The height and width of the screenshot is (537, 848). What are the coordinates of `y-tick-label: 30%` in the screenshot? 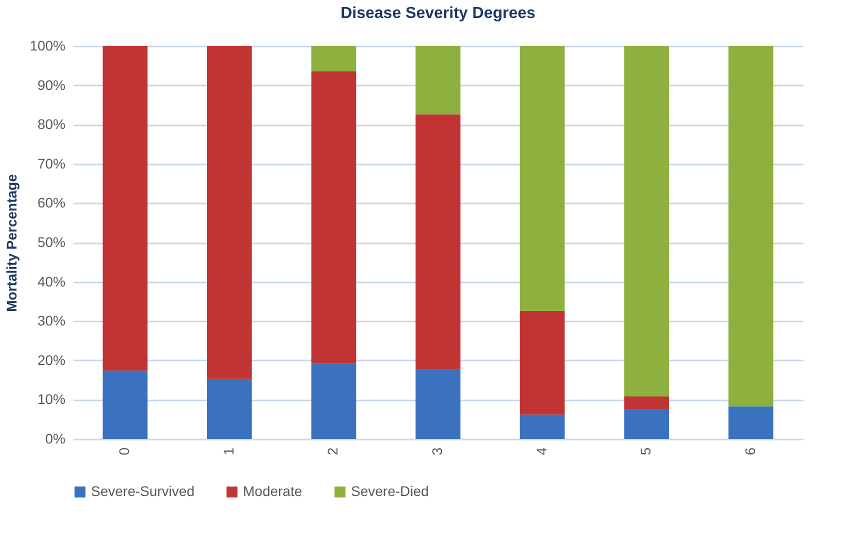 It's located at (51, 320).